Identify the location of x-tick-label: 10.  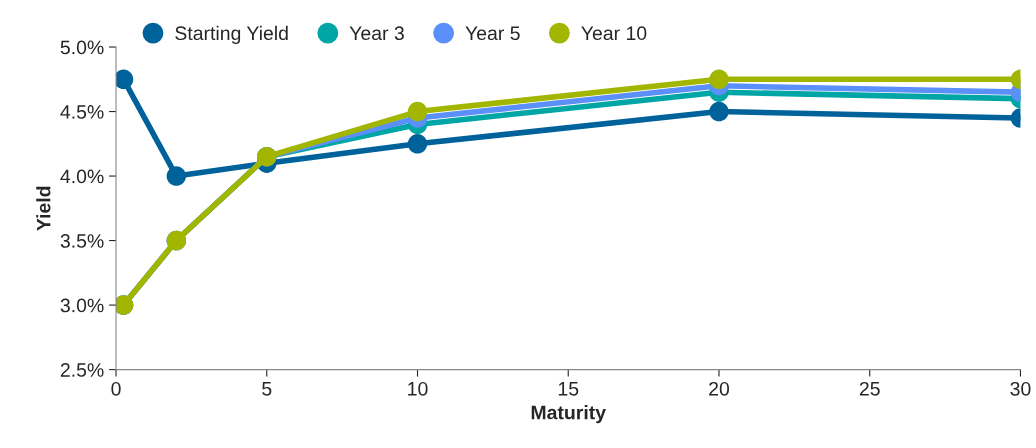
(418, 388).